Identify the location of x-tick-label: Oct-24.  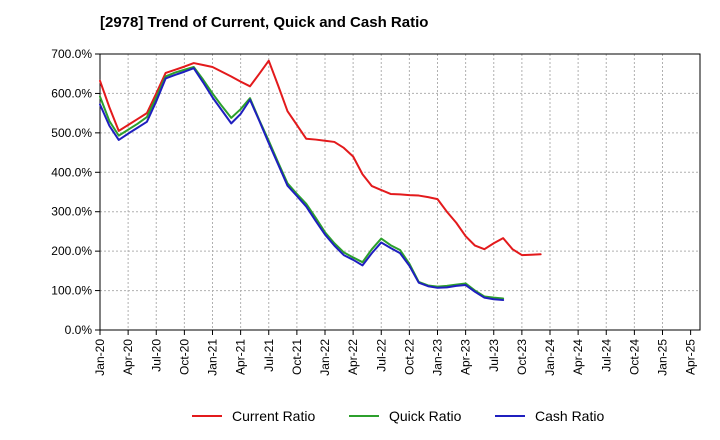
(634, 357).